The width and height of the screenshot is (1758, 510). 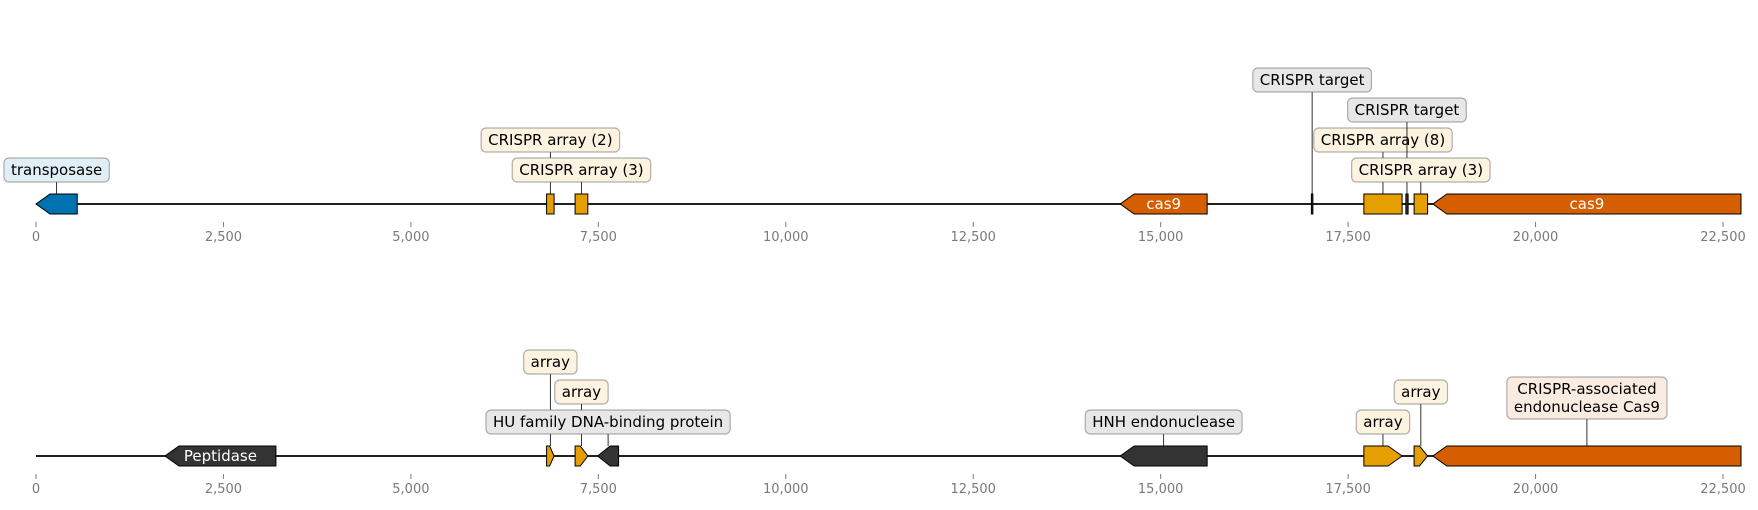 I want to click on feature-inner-label: Peptidase, so click(x=220, y=456).